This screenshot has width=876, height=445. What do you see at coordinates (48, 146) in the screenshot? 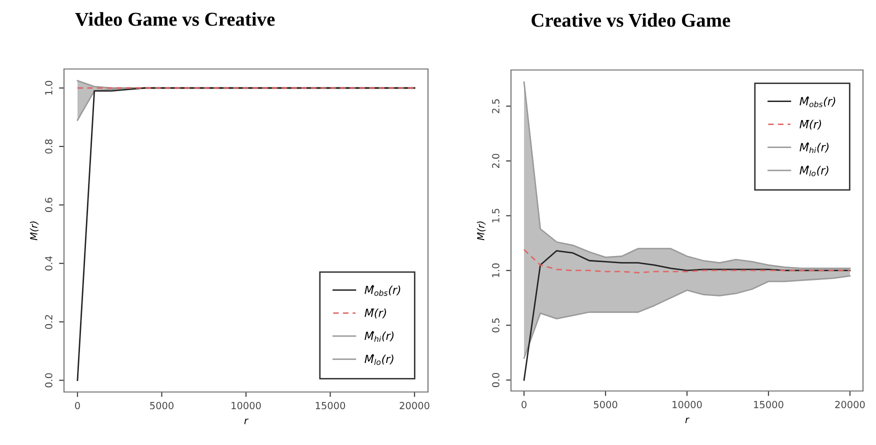
I see `y-tick-label: 0.8` at bounding box center [48, 146].